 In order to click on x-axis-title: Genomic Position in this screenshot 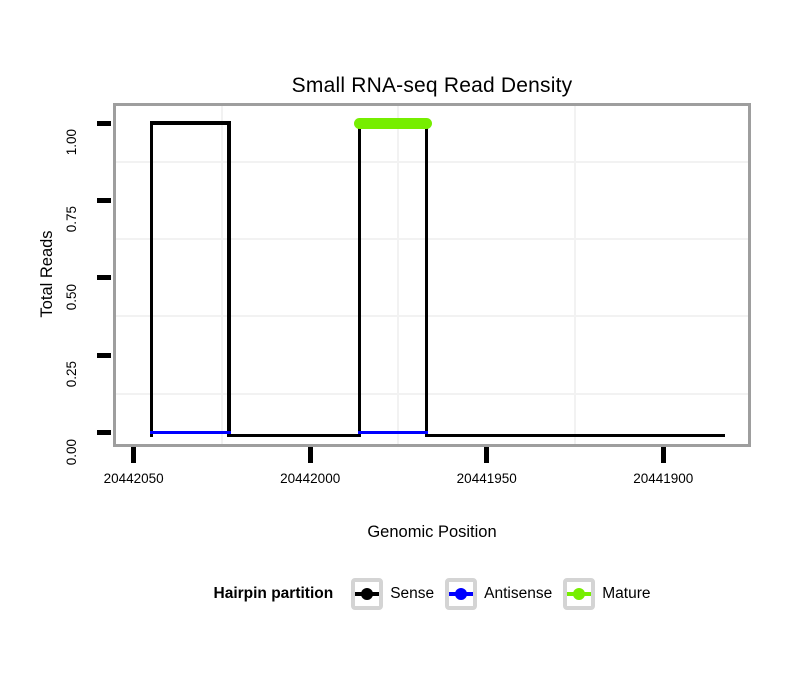, I will do `click(432, 532)`.